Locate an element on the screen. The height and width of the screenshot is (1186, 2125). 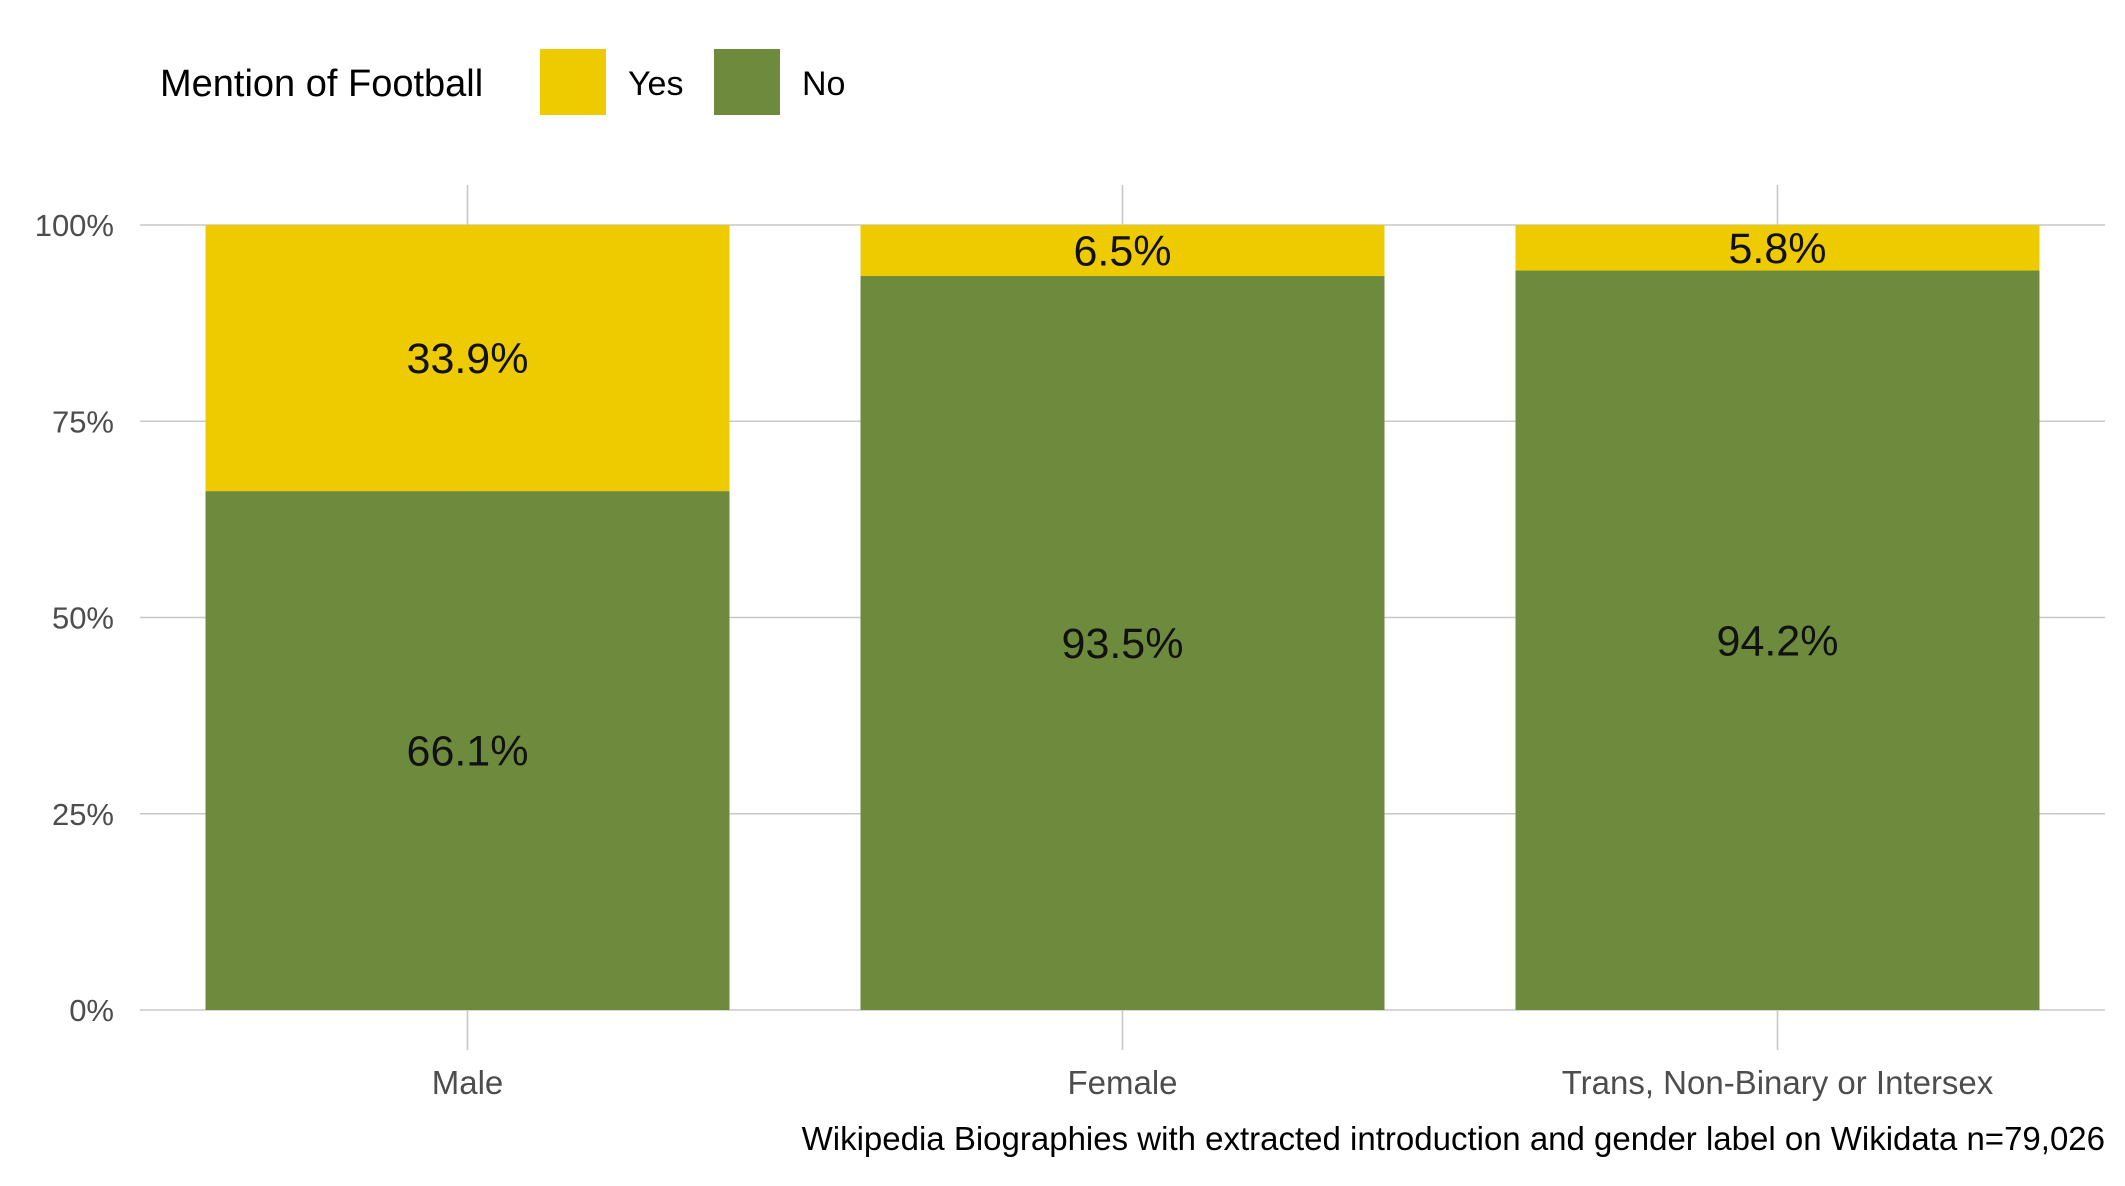
legend-title: Mention of Football is located at coordinates (321, 84).